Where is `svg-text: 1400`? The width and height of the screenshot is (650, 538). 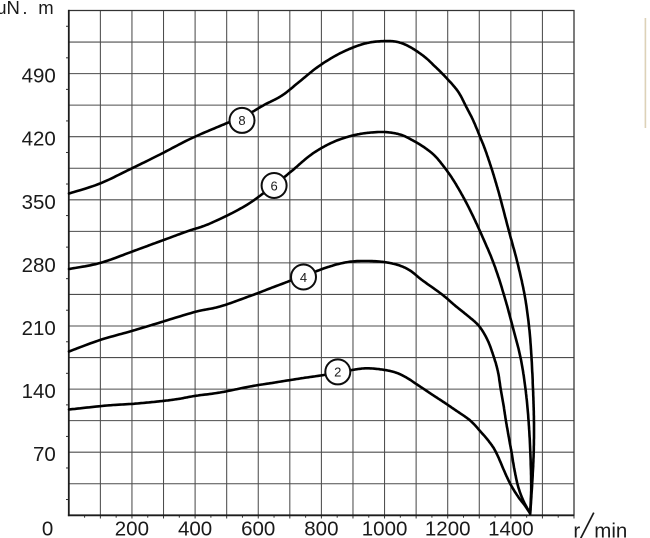 svg-text: 1400 is located at coordinates (511, 528).